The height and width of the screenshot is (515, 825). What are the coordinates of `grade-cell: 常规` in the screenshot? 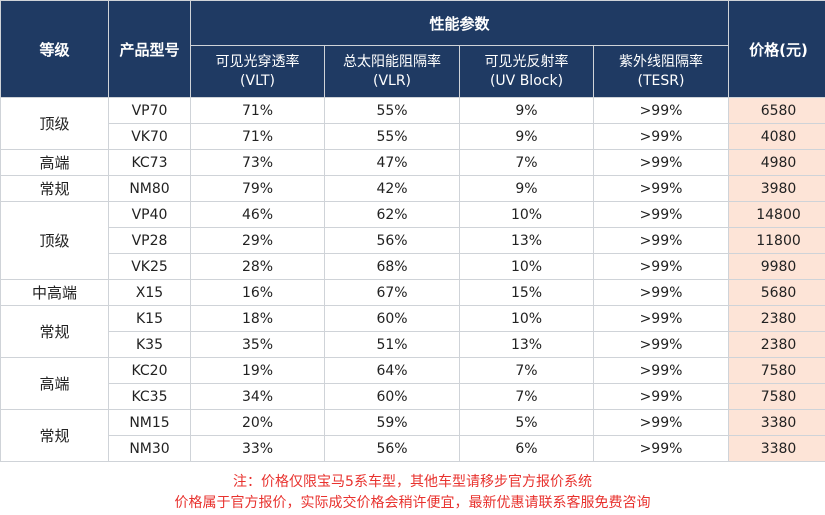 It's located at (54, 435).